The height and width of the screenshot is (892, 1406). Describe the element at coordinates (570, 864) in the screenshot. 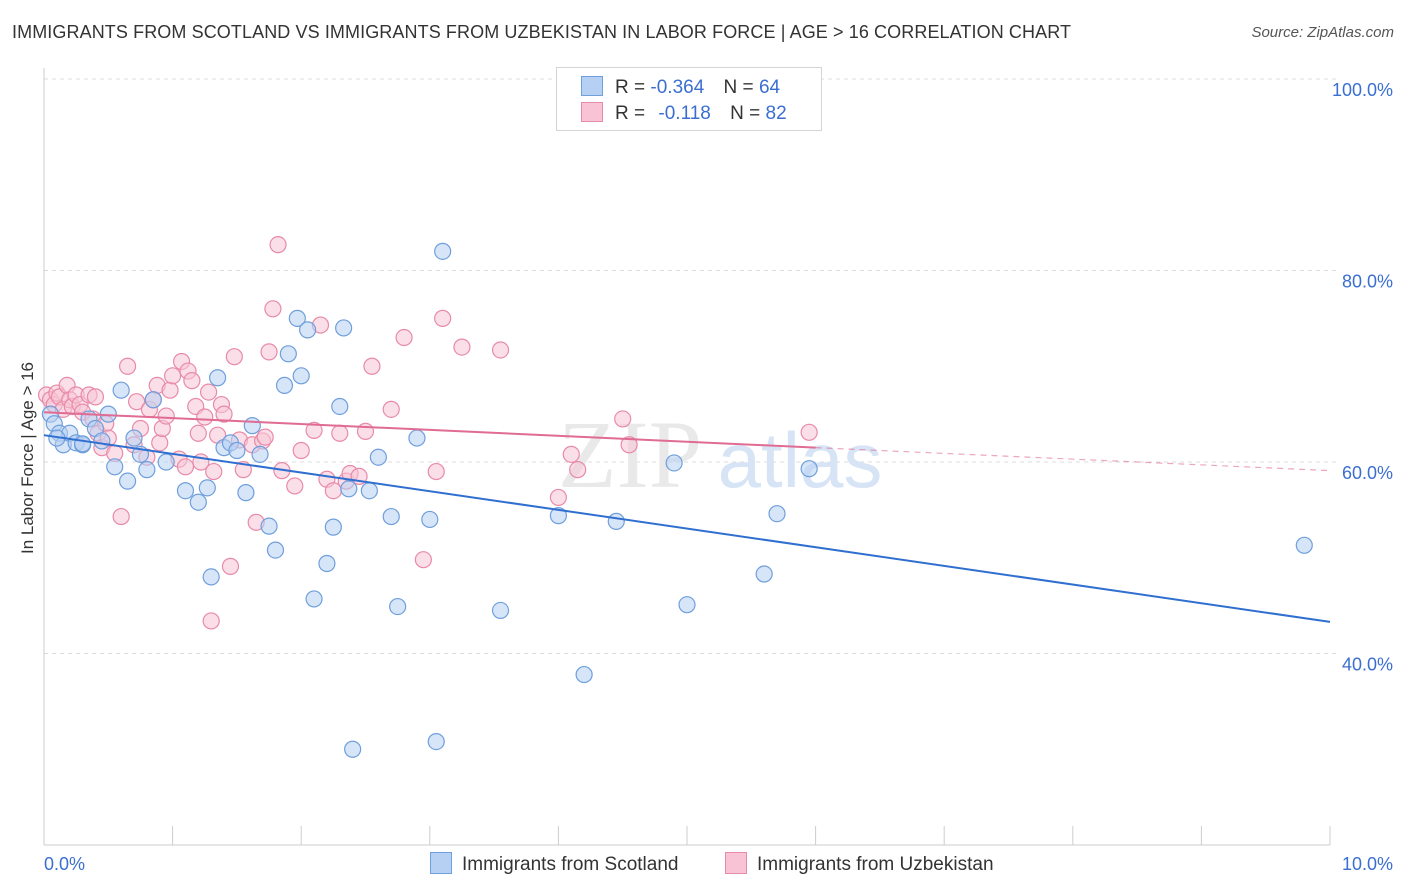

I see `bottom-legend-label-scotland: Immigrants from Scotland` at that location.